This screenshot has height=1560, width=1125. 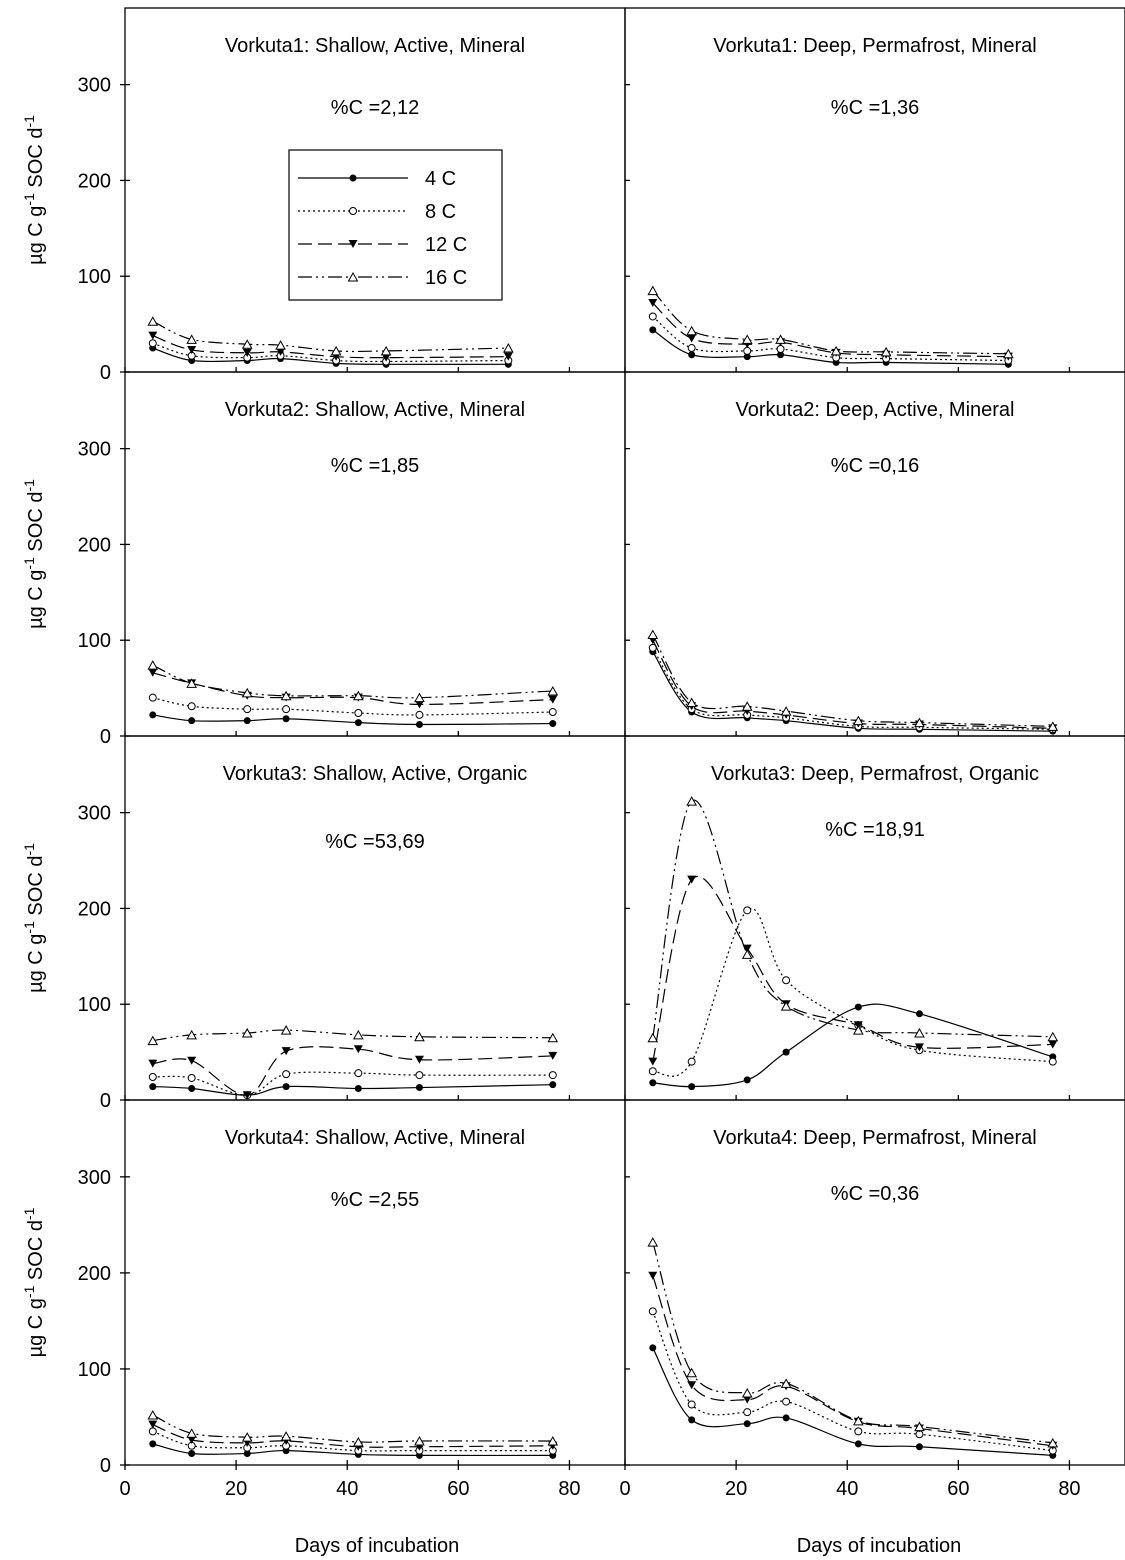 I want to click on y-tick-label: 200, so click(x=94, y=545).